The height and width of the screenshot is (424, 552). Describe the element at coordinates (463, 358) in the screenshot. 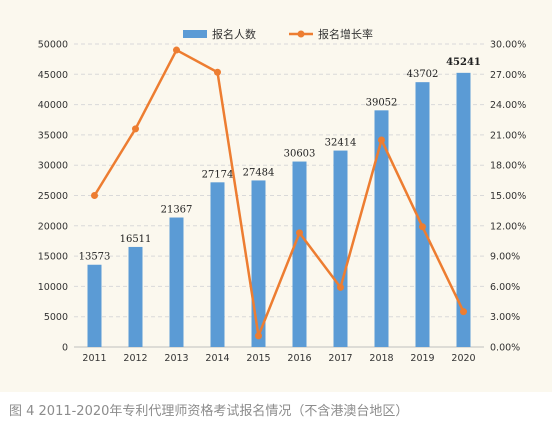

I see `x-tick-label: 2020` at that location.